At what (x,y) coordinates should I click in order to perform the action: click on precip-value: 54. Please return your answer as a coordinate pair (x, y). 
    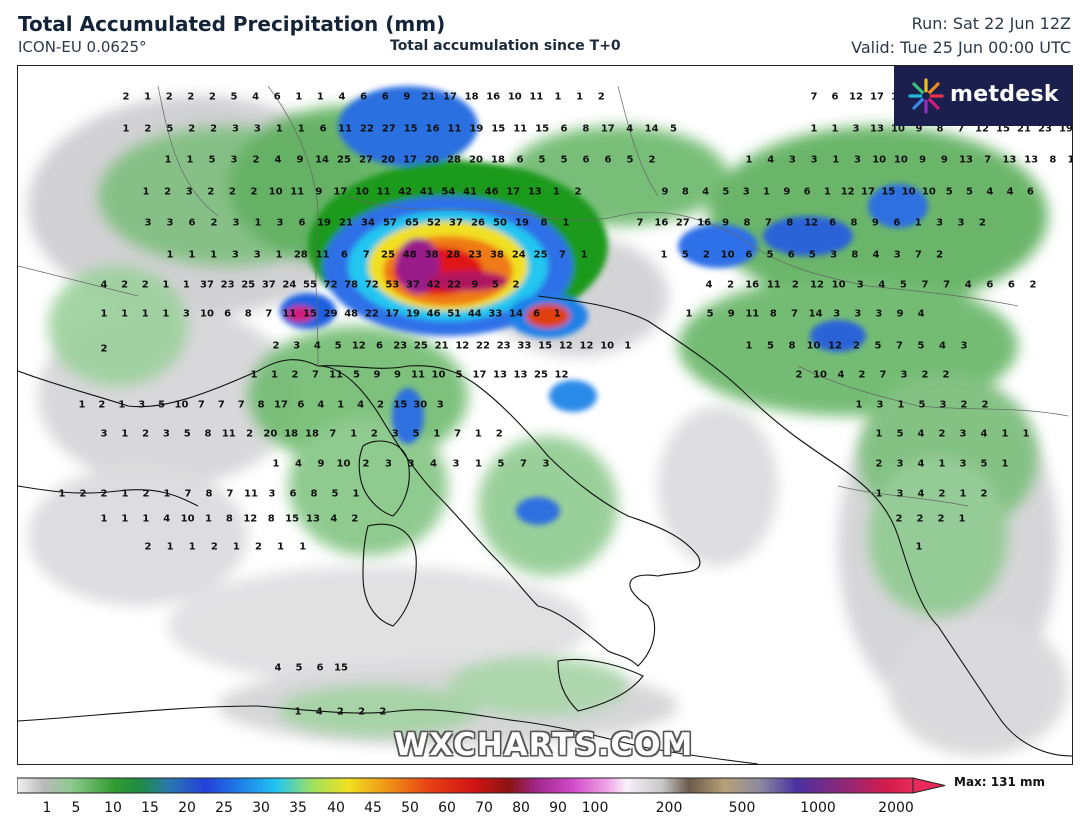
    Looking at the image, I should click on (448, 192).